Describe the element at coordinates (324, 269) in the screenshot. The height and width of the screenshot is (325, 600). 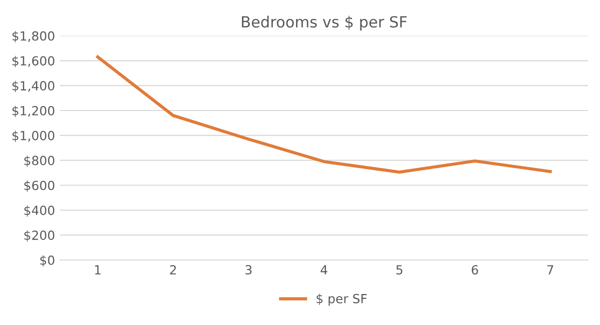
I see `x-tick-label: 4` at that location.